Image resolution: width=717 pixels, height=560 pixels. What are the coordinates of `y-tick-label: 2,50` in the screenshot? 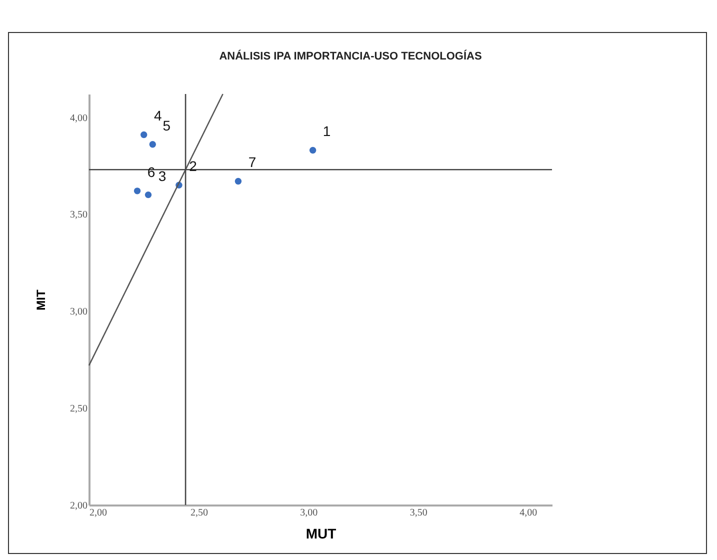 It's located at (79, 409).